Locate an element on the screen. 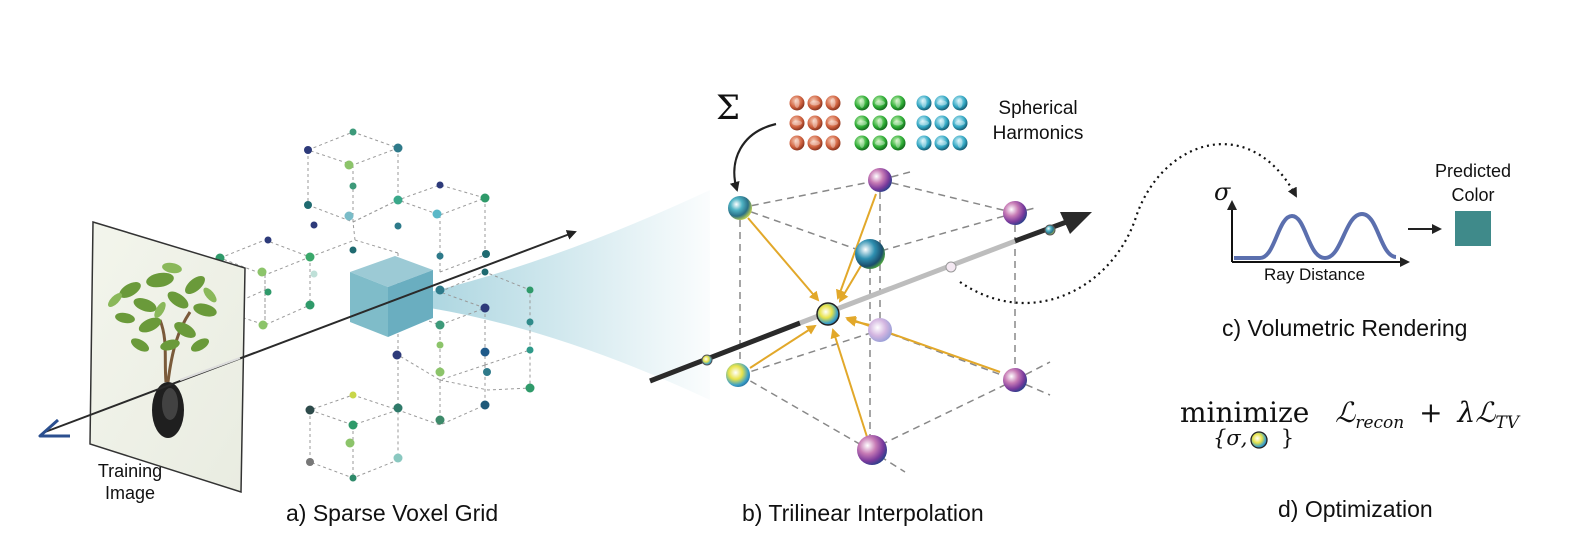  loss-recon-subscript: recon is located at coordinates (1380, 423).